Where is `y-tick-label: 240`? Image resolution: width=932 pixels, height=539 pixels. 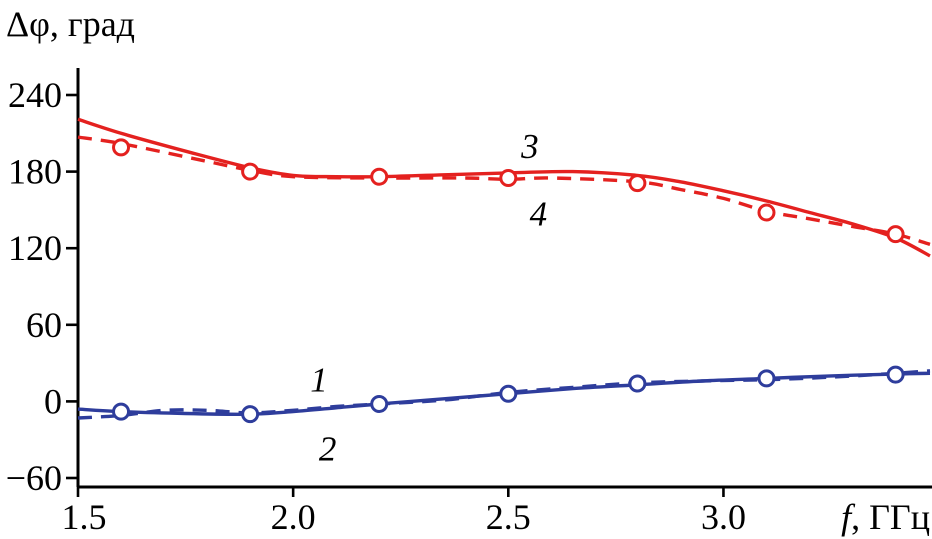
y-tick-label: 240 is located at coordinates (35, 95).